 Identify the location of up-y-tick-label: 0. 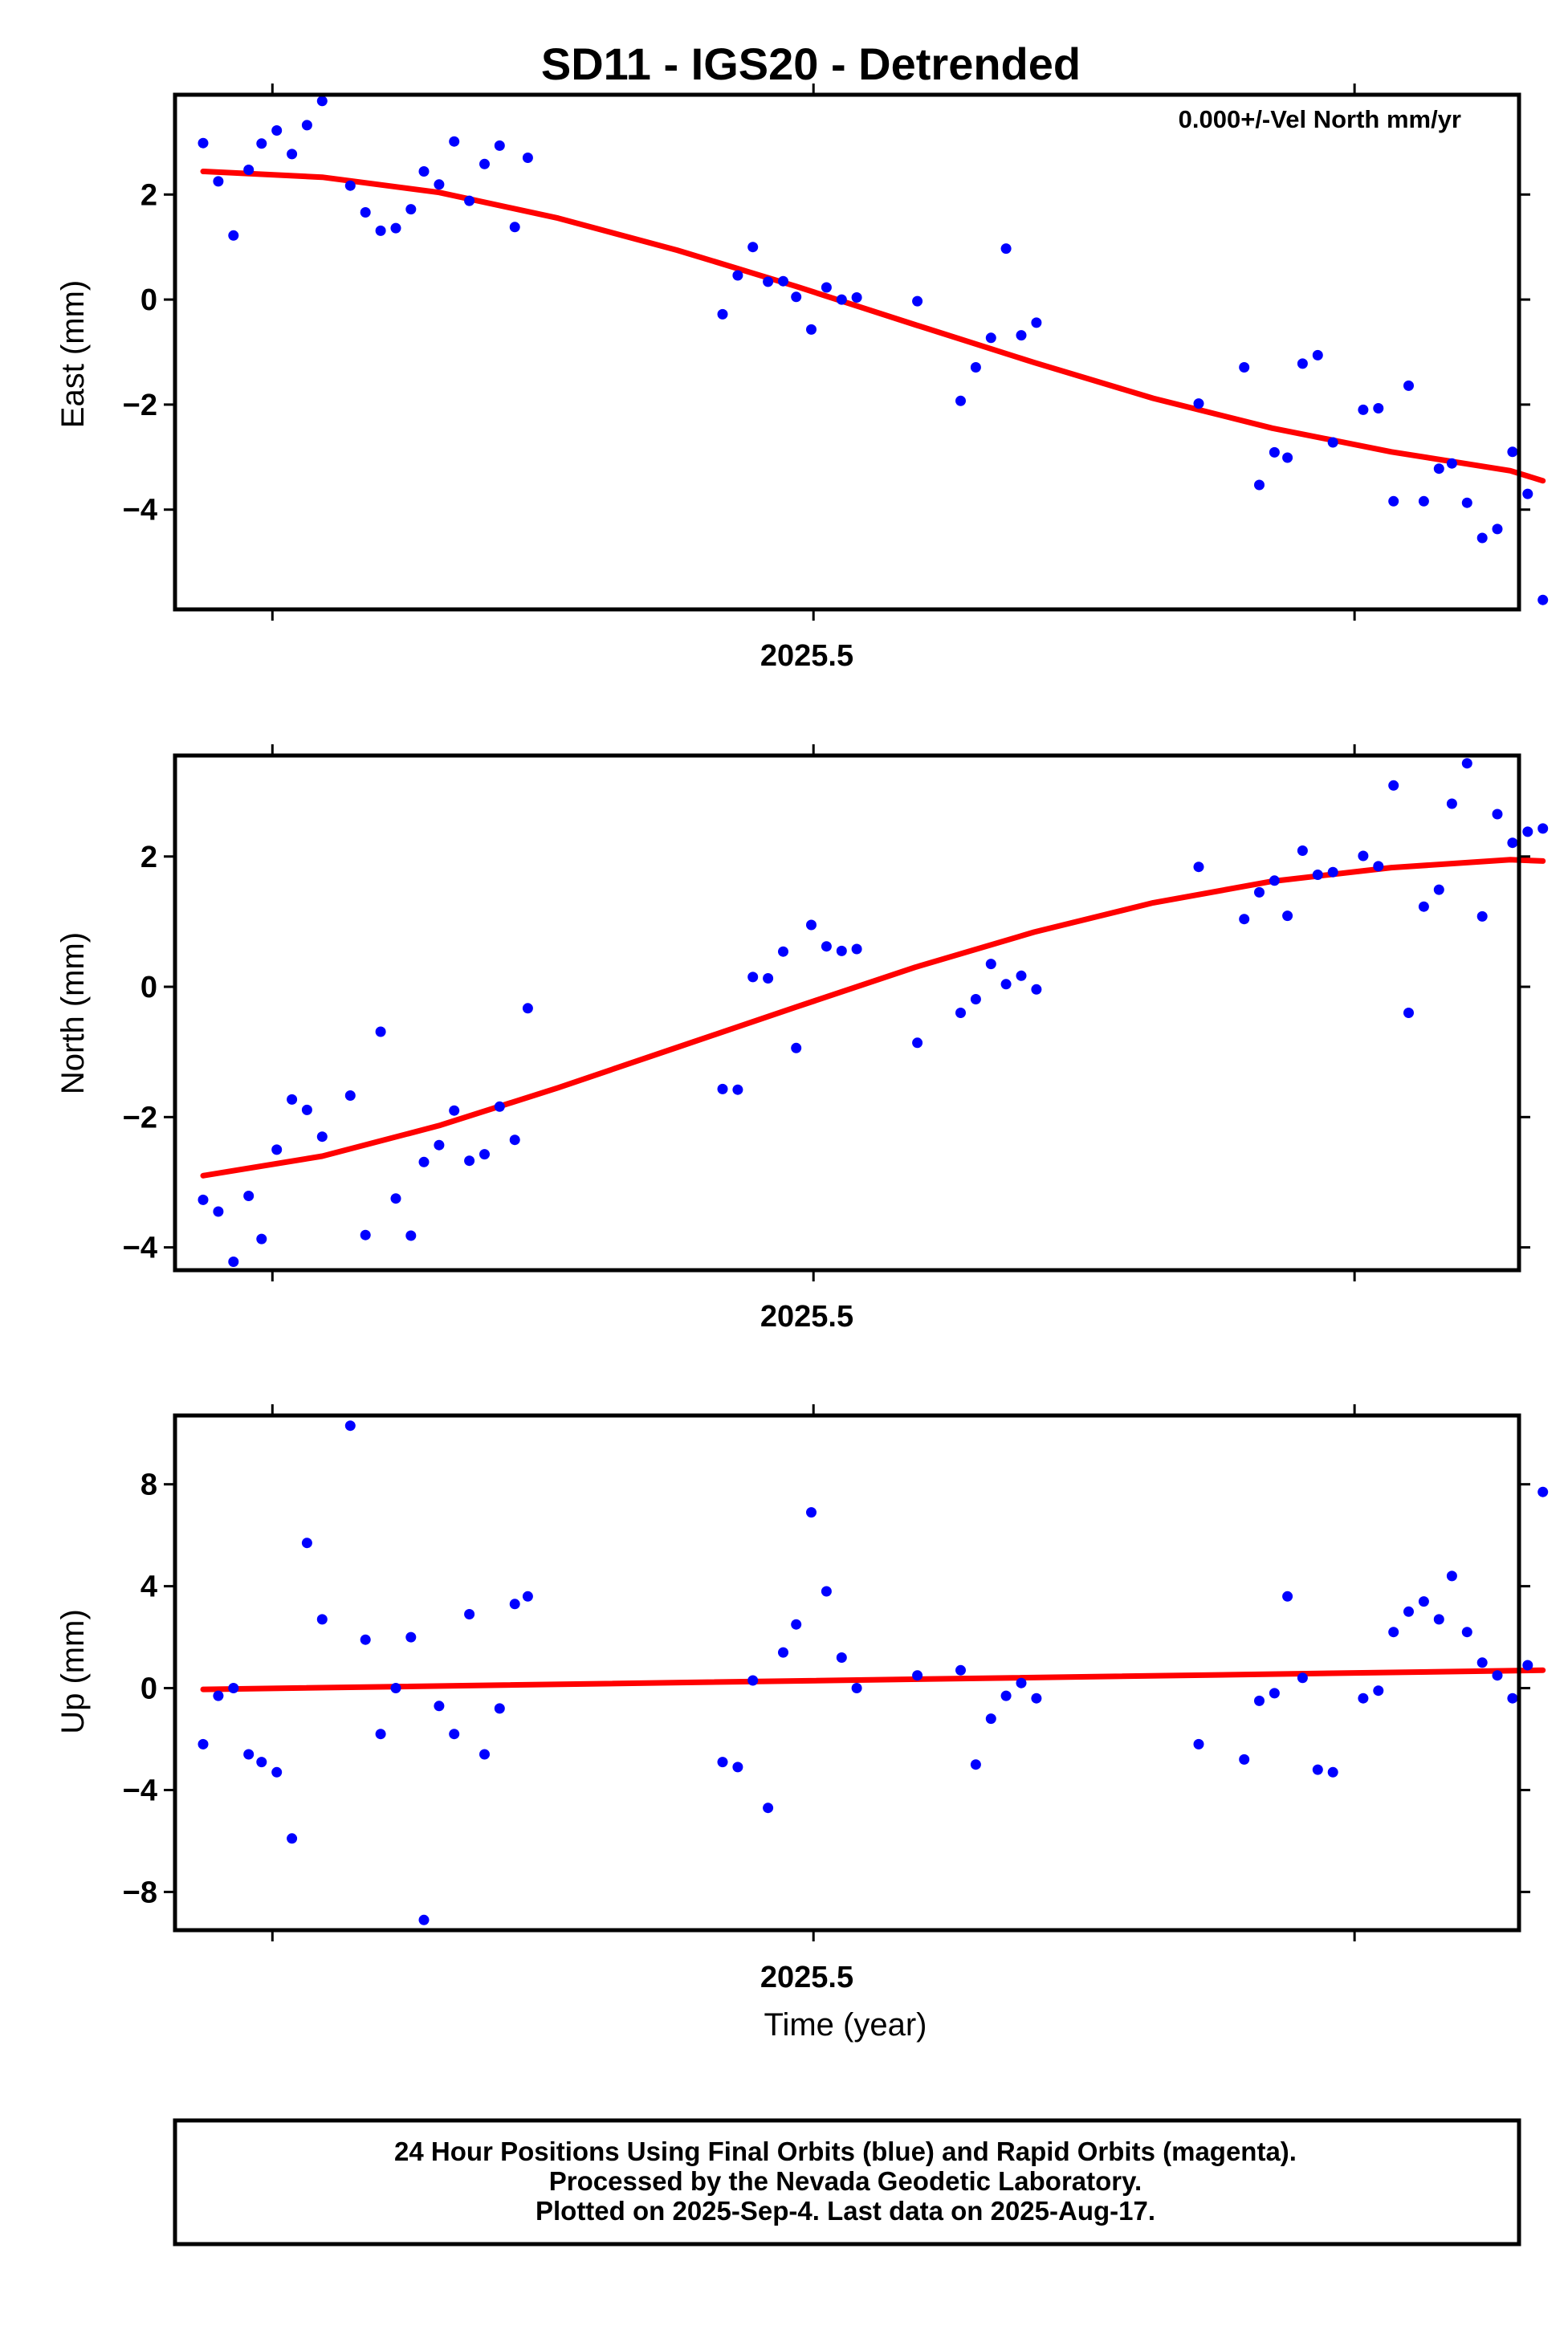
(149, 1689).